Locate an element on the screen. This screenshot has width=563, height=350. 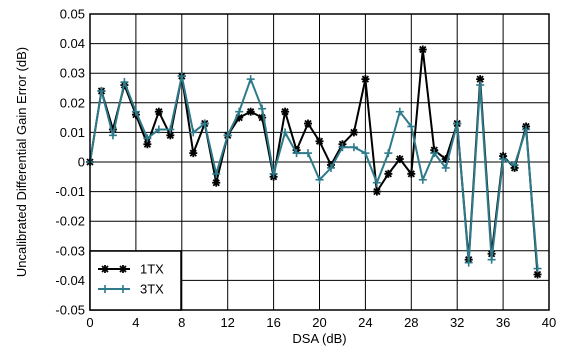
legend-marker-a-d2 is located at coordinates (105, 269).